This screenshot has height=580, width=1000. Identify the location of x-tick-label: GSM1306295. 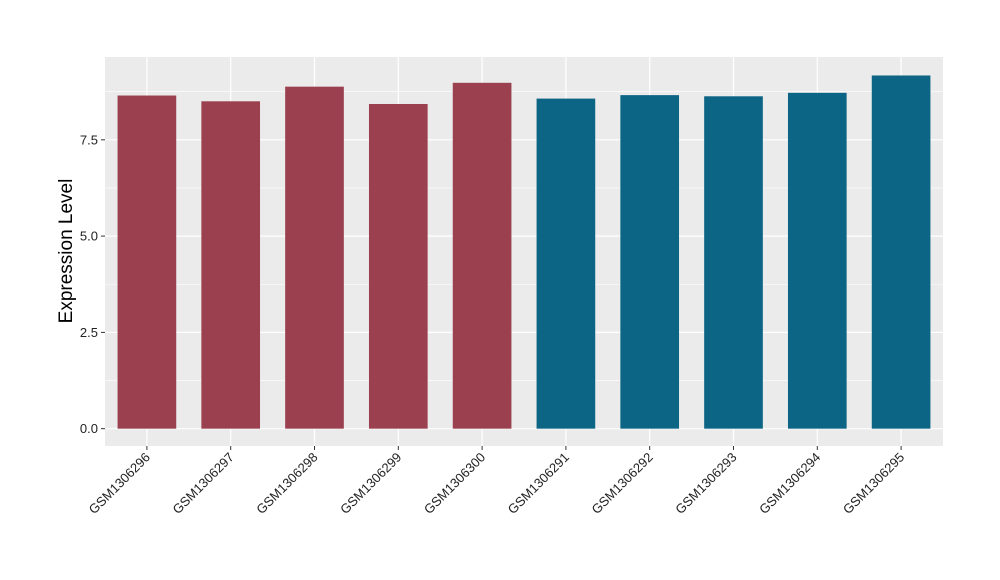
(873, 483).